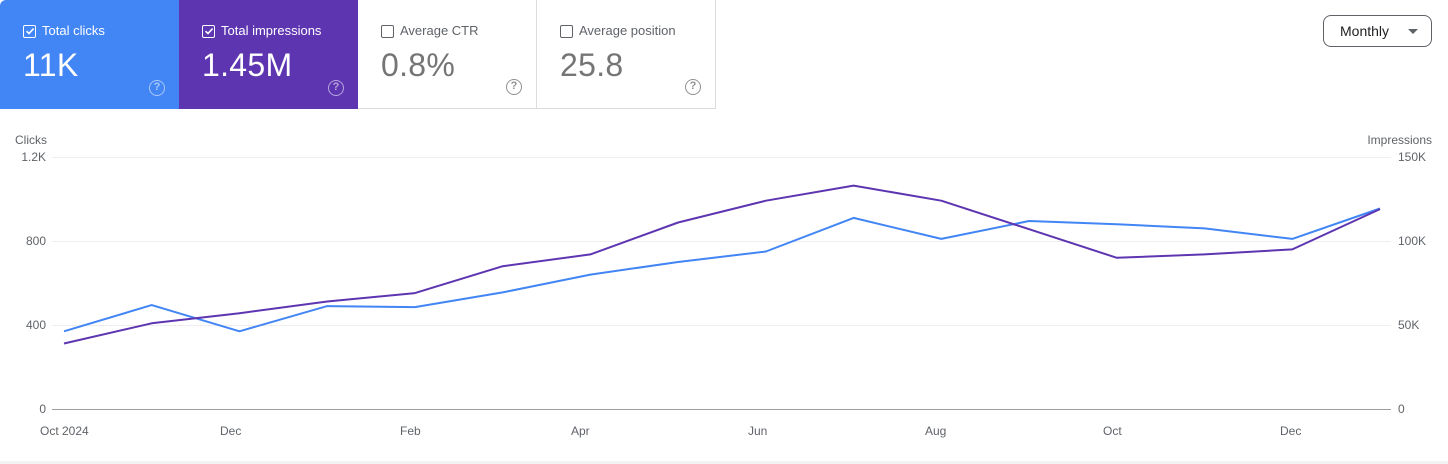 Image resolution: width=1448 pixels, height=464 pixels. What do you see at coordinates (31, 140) in the screenshot?
I see `left-axis-title: Clicks` at bounding box center [31, 140].